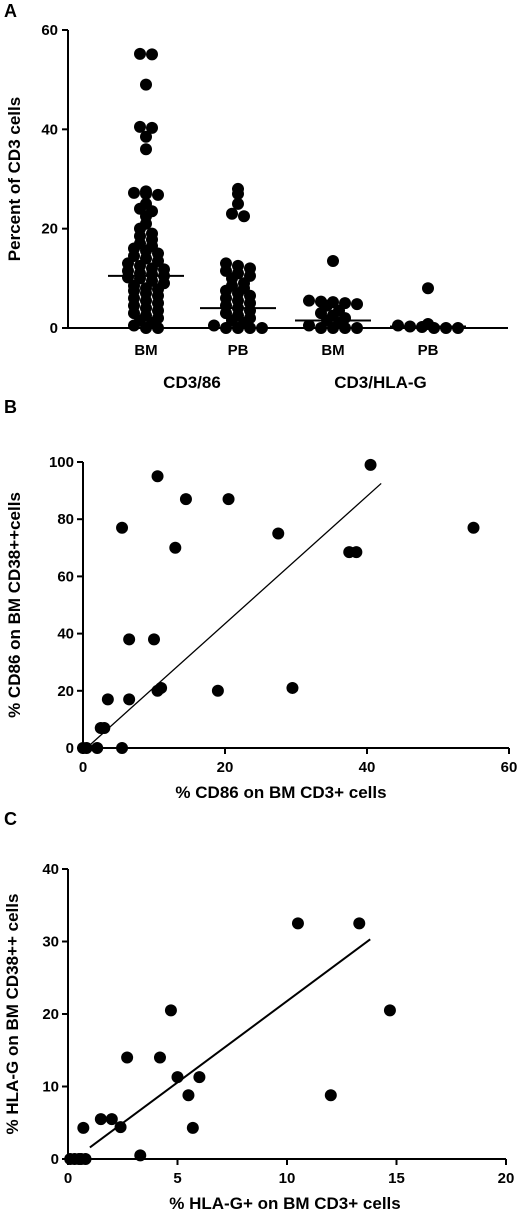 Image resolution: width=520 pixels, height=1224 pixels. What do you see at coordinates (284, 1203) in the screenshot?
I see `x-axis-title: % HLA-G+ on BM CD3+ cells` at bounding box center [284, 1203].